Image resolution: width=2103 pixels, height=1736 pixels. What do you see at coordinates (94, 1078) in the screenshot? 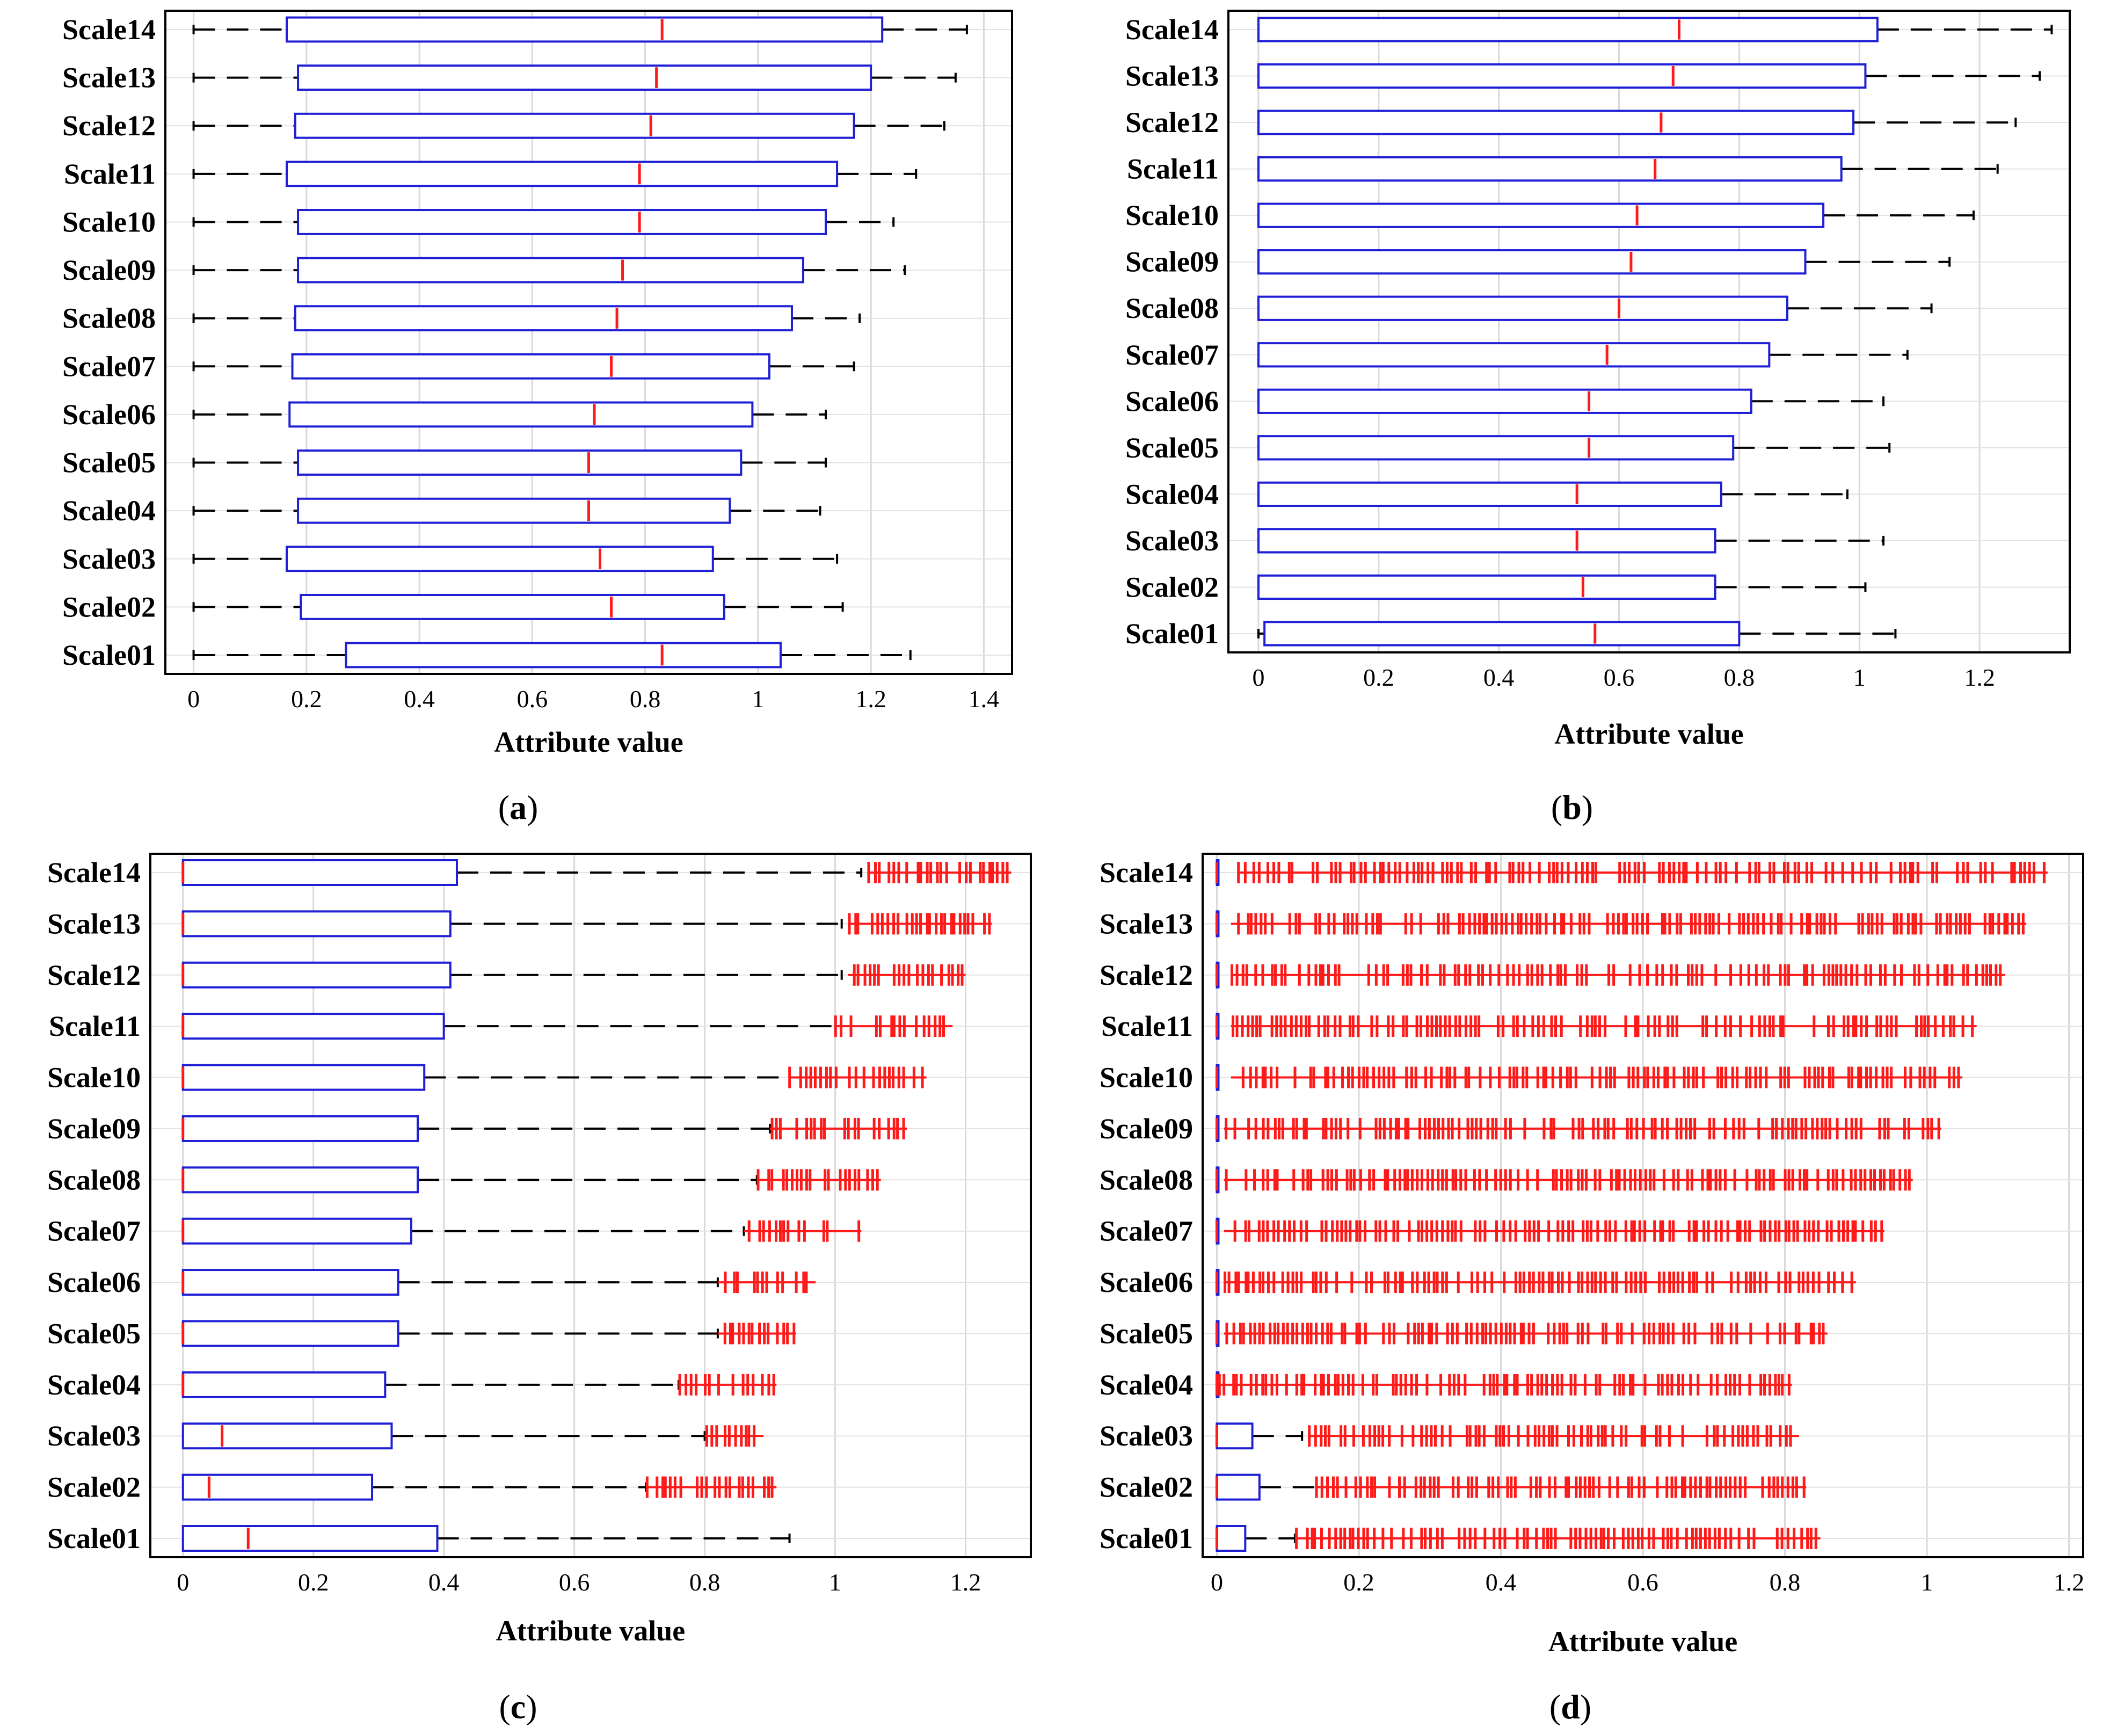
I see `y-tick-label: Scale10` at bounding box center [94, 1078].